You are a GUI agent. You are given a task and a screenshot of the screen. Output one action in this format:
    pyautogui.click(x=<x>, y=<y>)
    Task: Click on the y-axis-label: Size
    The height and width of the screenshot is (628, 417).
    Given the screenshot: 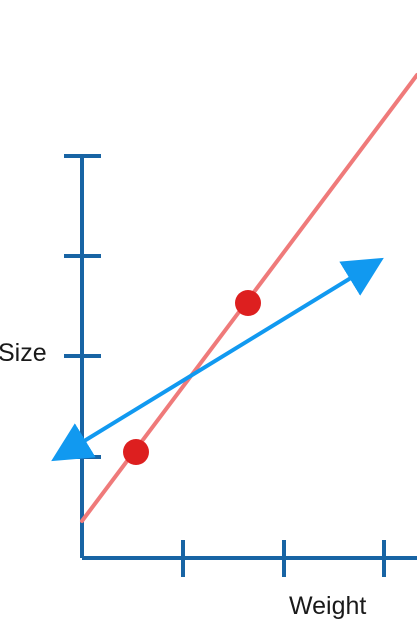 What is the action you would take?
    pyautogui.click(x=23, y=353)
    